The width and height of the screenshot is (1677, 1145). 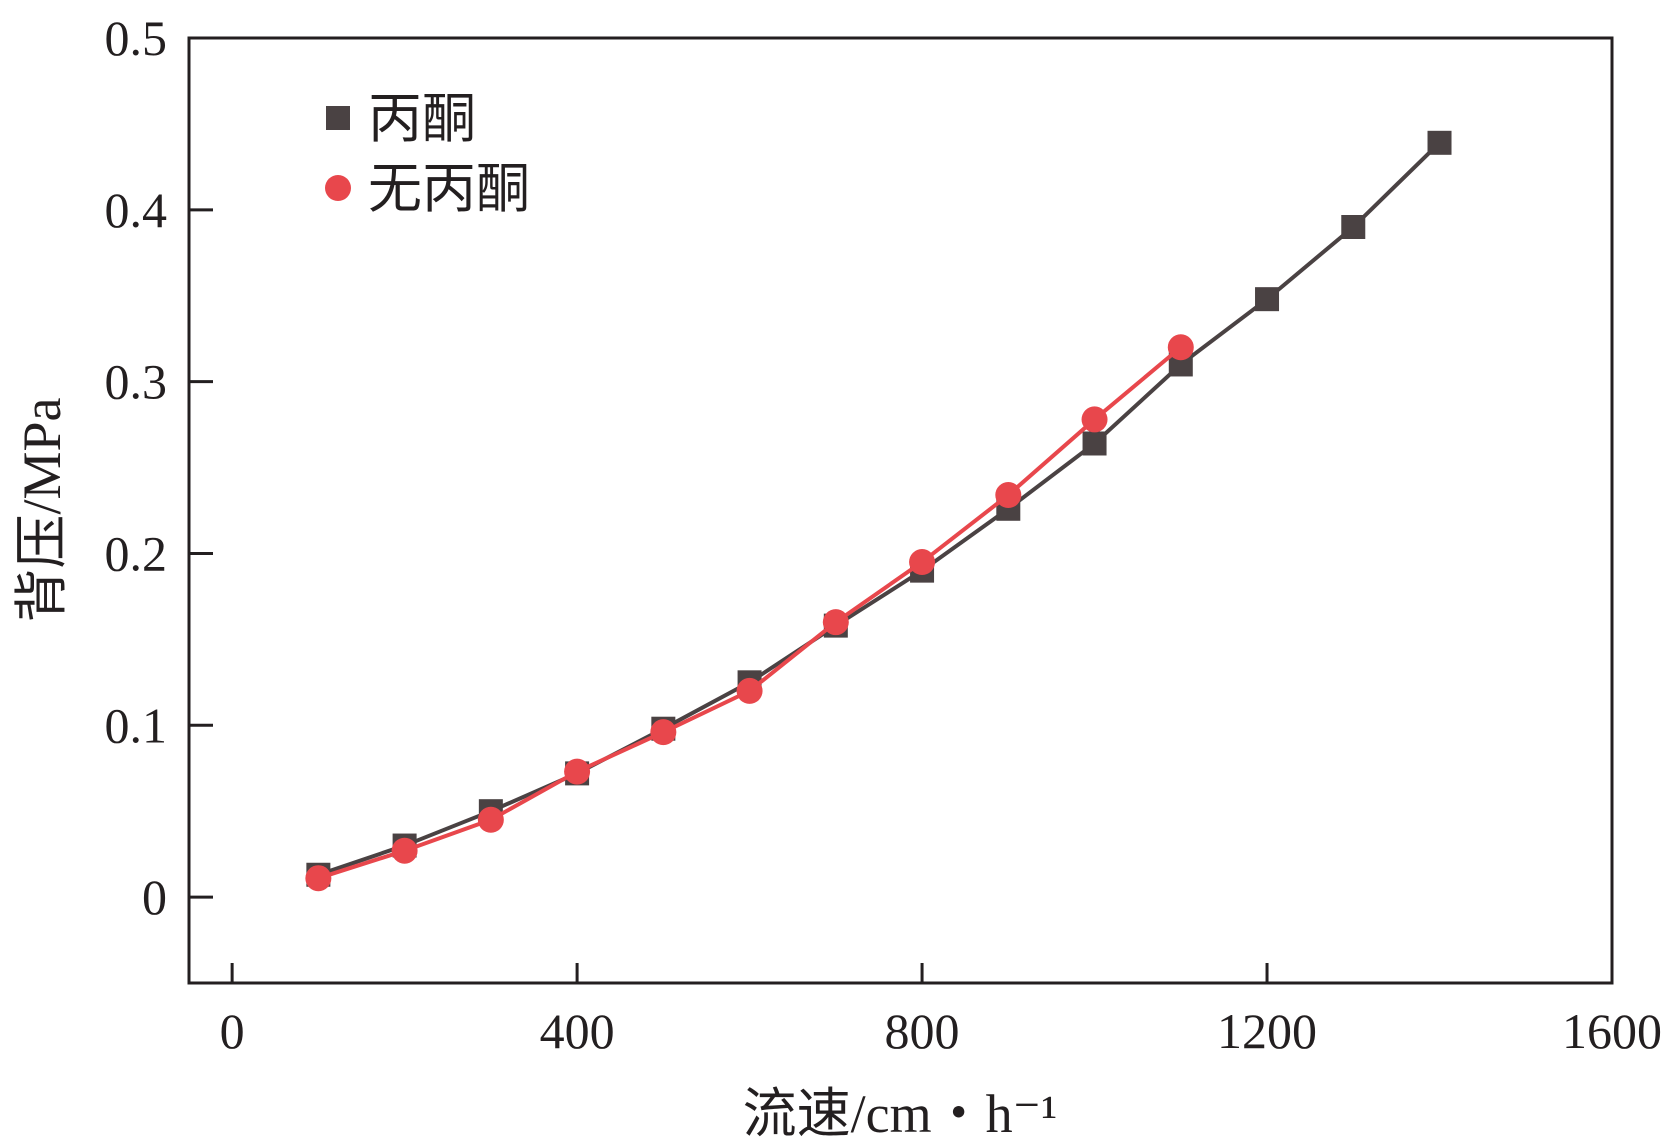 What do you see at coordinates (1267, 1031) in the screenshot?
I see `x-tick-label: 1200` at bounding box center [1267, 1031].